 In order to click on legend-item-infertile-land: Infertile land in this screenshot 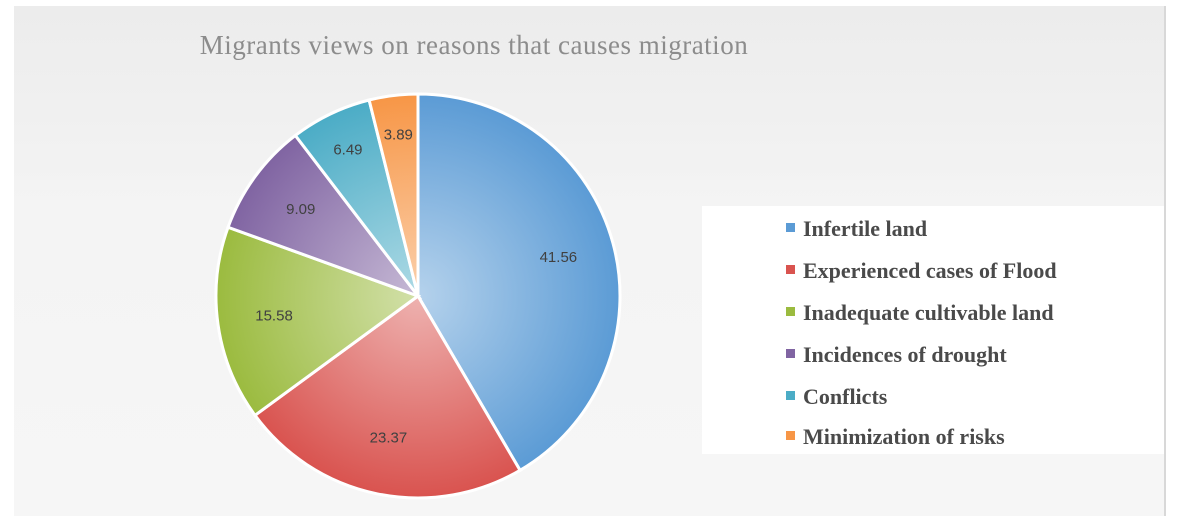, I will do `click(856, 229)`.